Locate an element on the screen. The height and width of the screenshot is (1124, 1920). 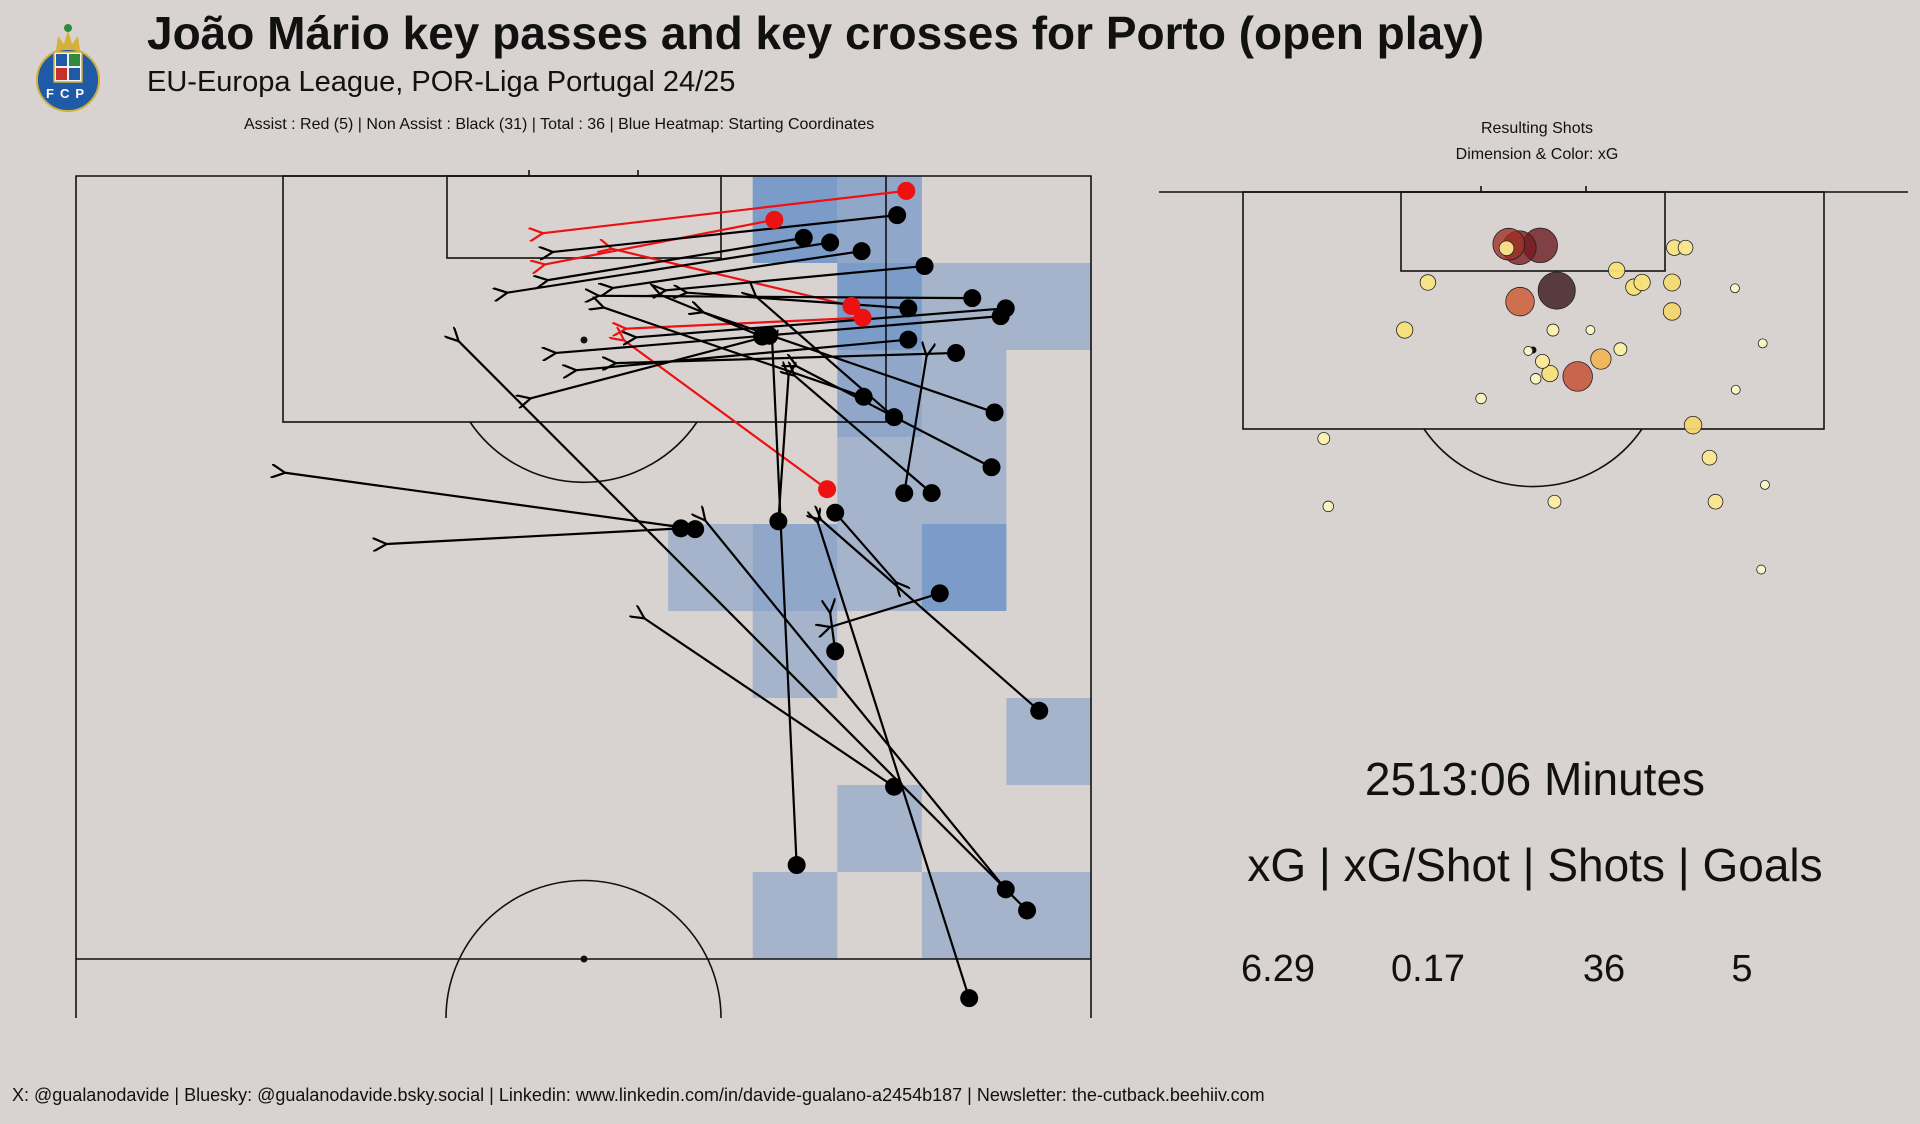
penalty-spot is located at coordinates (584, 340).